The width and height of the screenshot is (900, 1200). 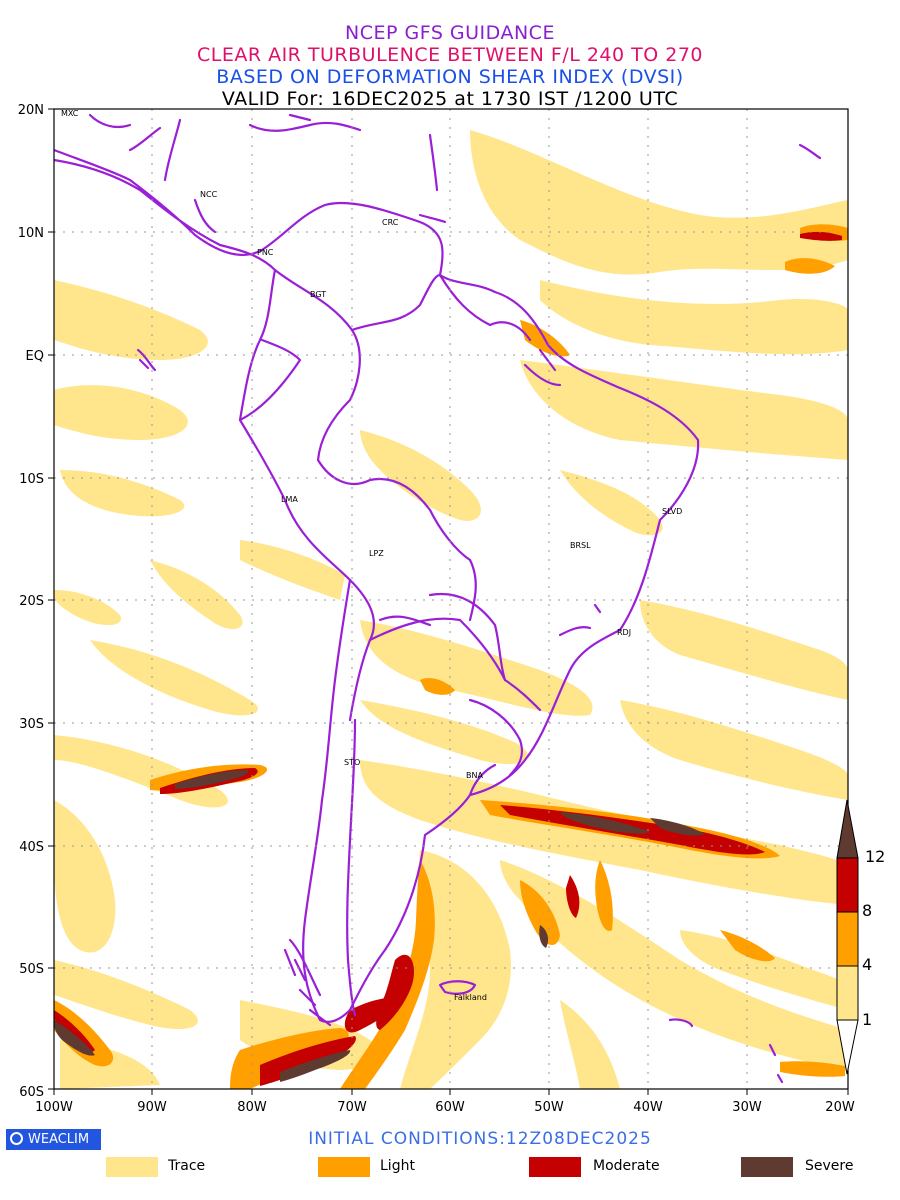 I want to click on lat-label: 20S, so click(x=31, y=601).